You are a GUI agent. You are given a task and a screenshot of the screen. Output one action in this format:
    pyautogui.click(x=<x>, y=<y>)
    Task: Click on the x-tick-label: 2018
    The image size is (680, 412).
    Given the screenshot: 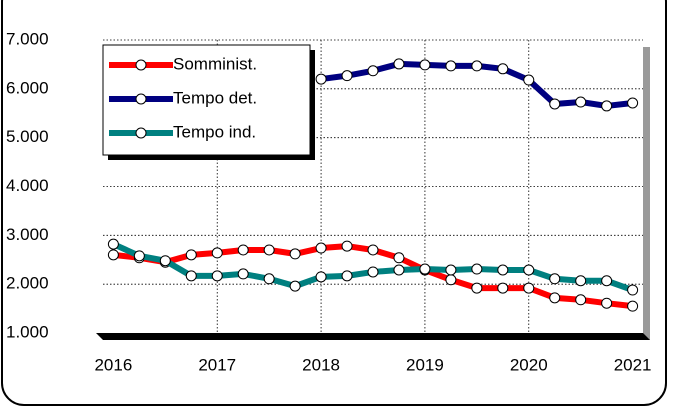 What is the action you would take?
    pyautogui.click(x=321, y=364)
    